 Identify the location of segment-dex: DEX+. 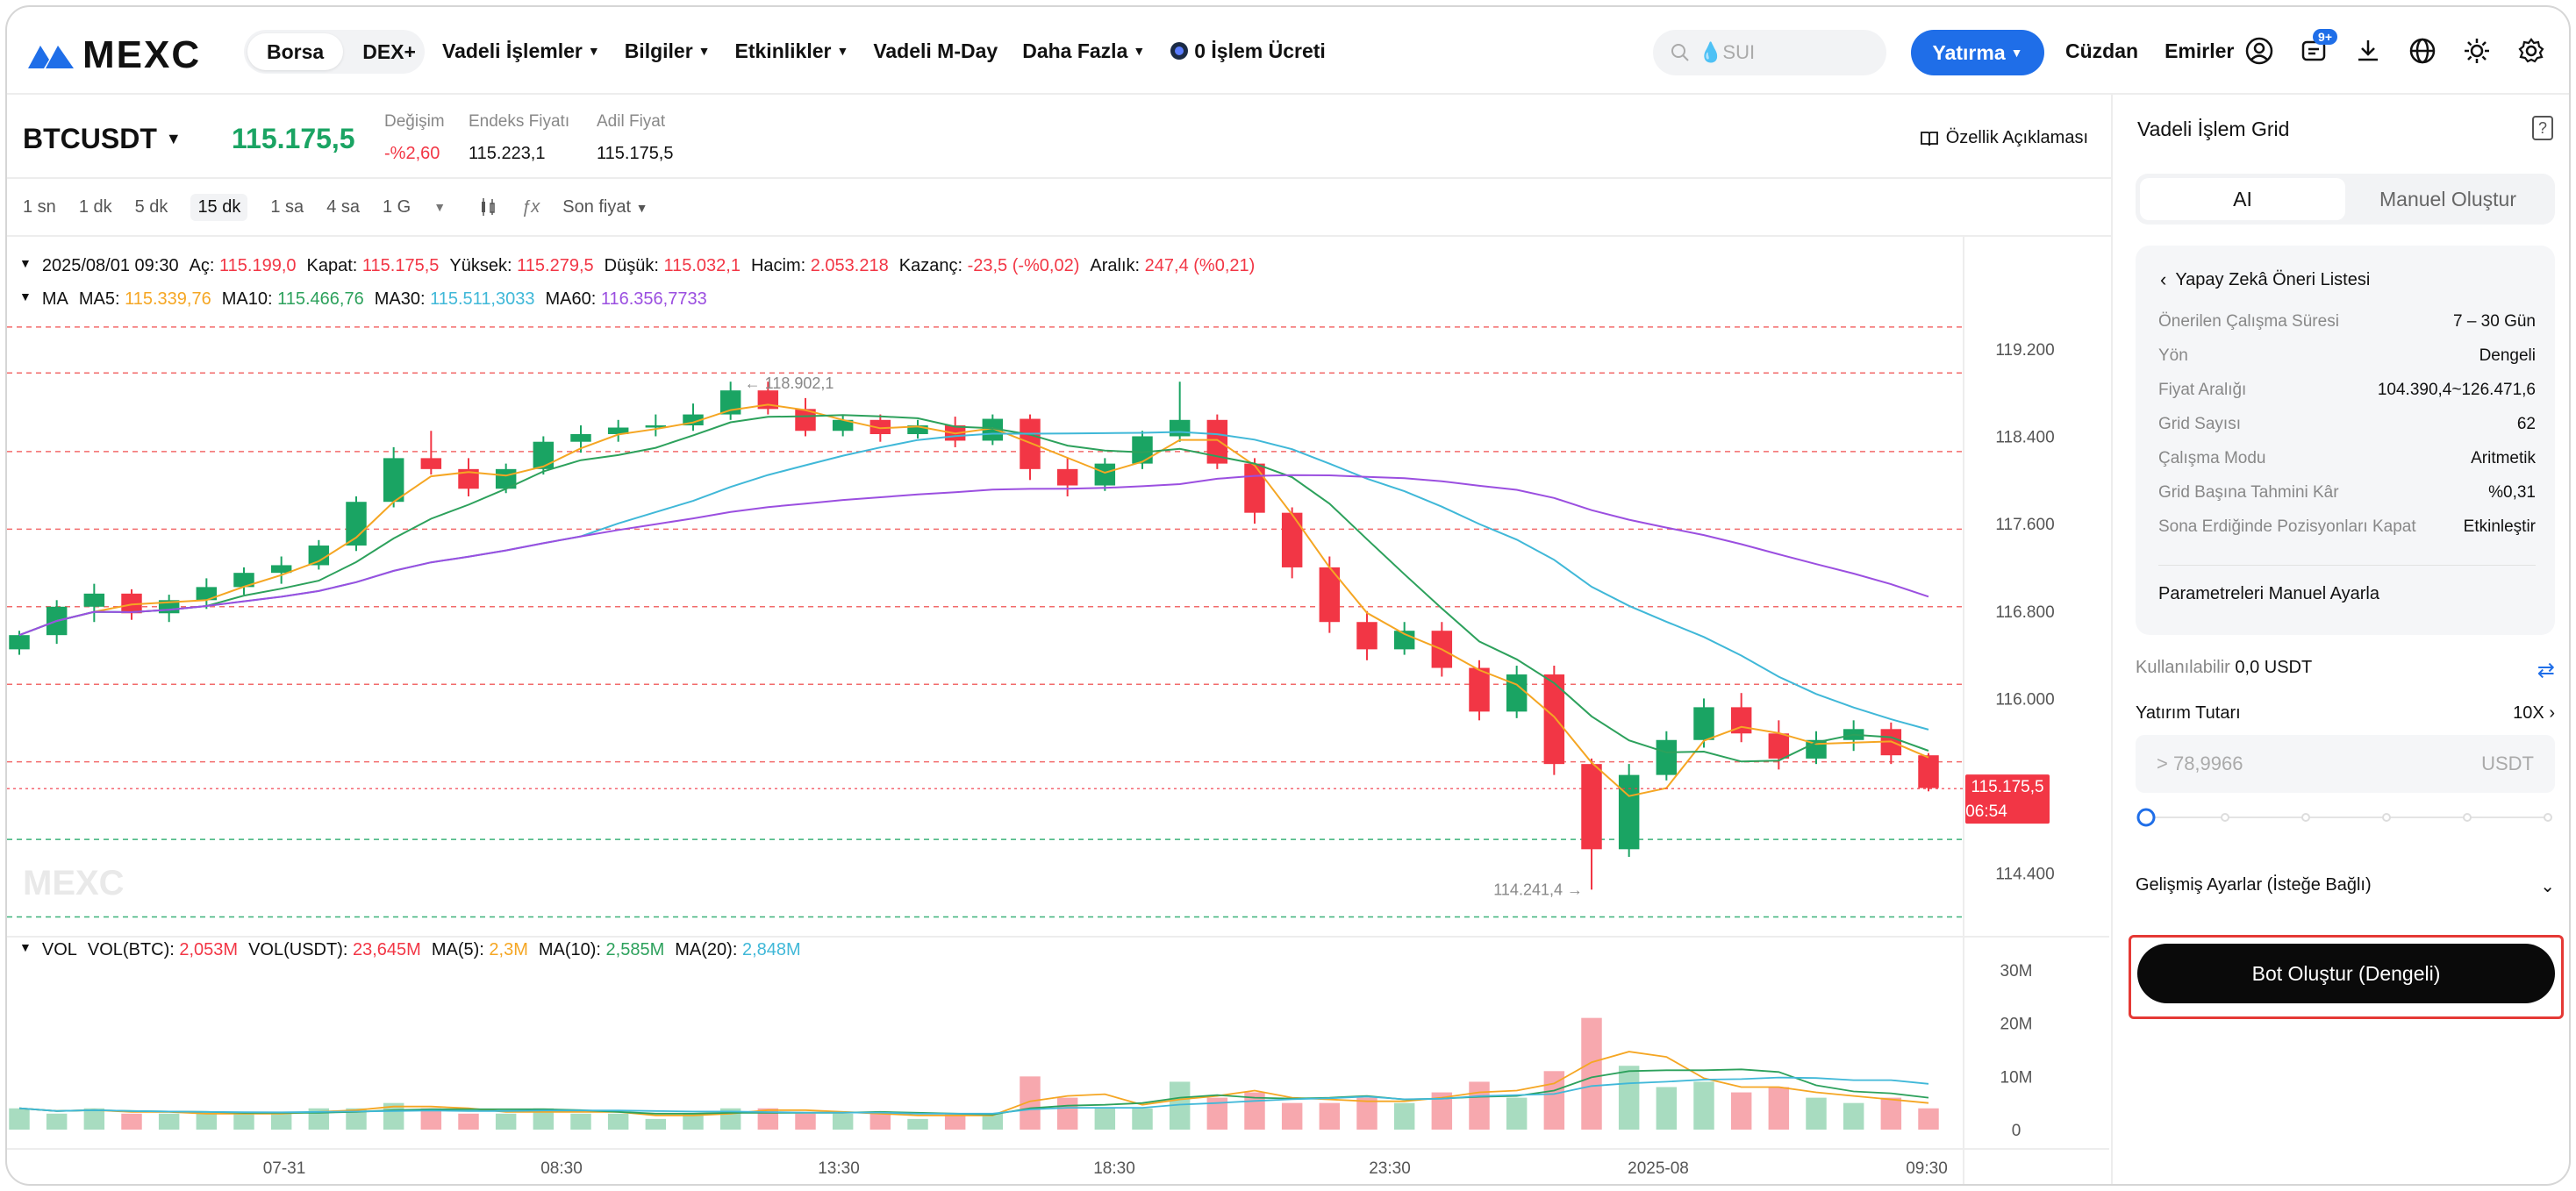
(389, 51).